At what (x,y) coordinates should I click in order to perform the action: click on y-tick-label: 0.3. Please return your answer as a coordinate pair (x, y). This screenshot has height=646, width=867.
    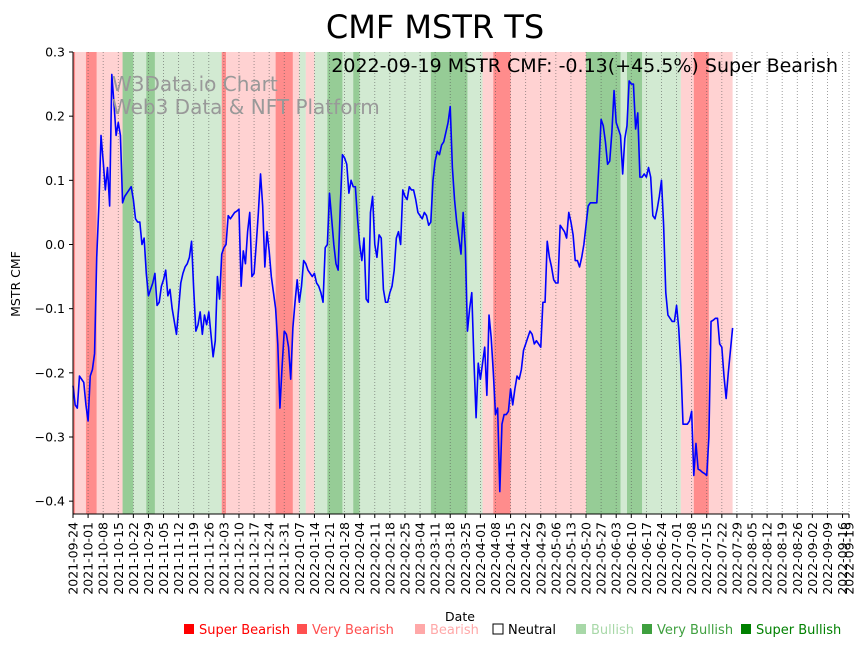
    Looking at the image, I should click on (55, 52).